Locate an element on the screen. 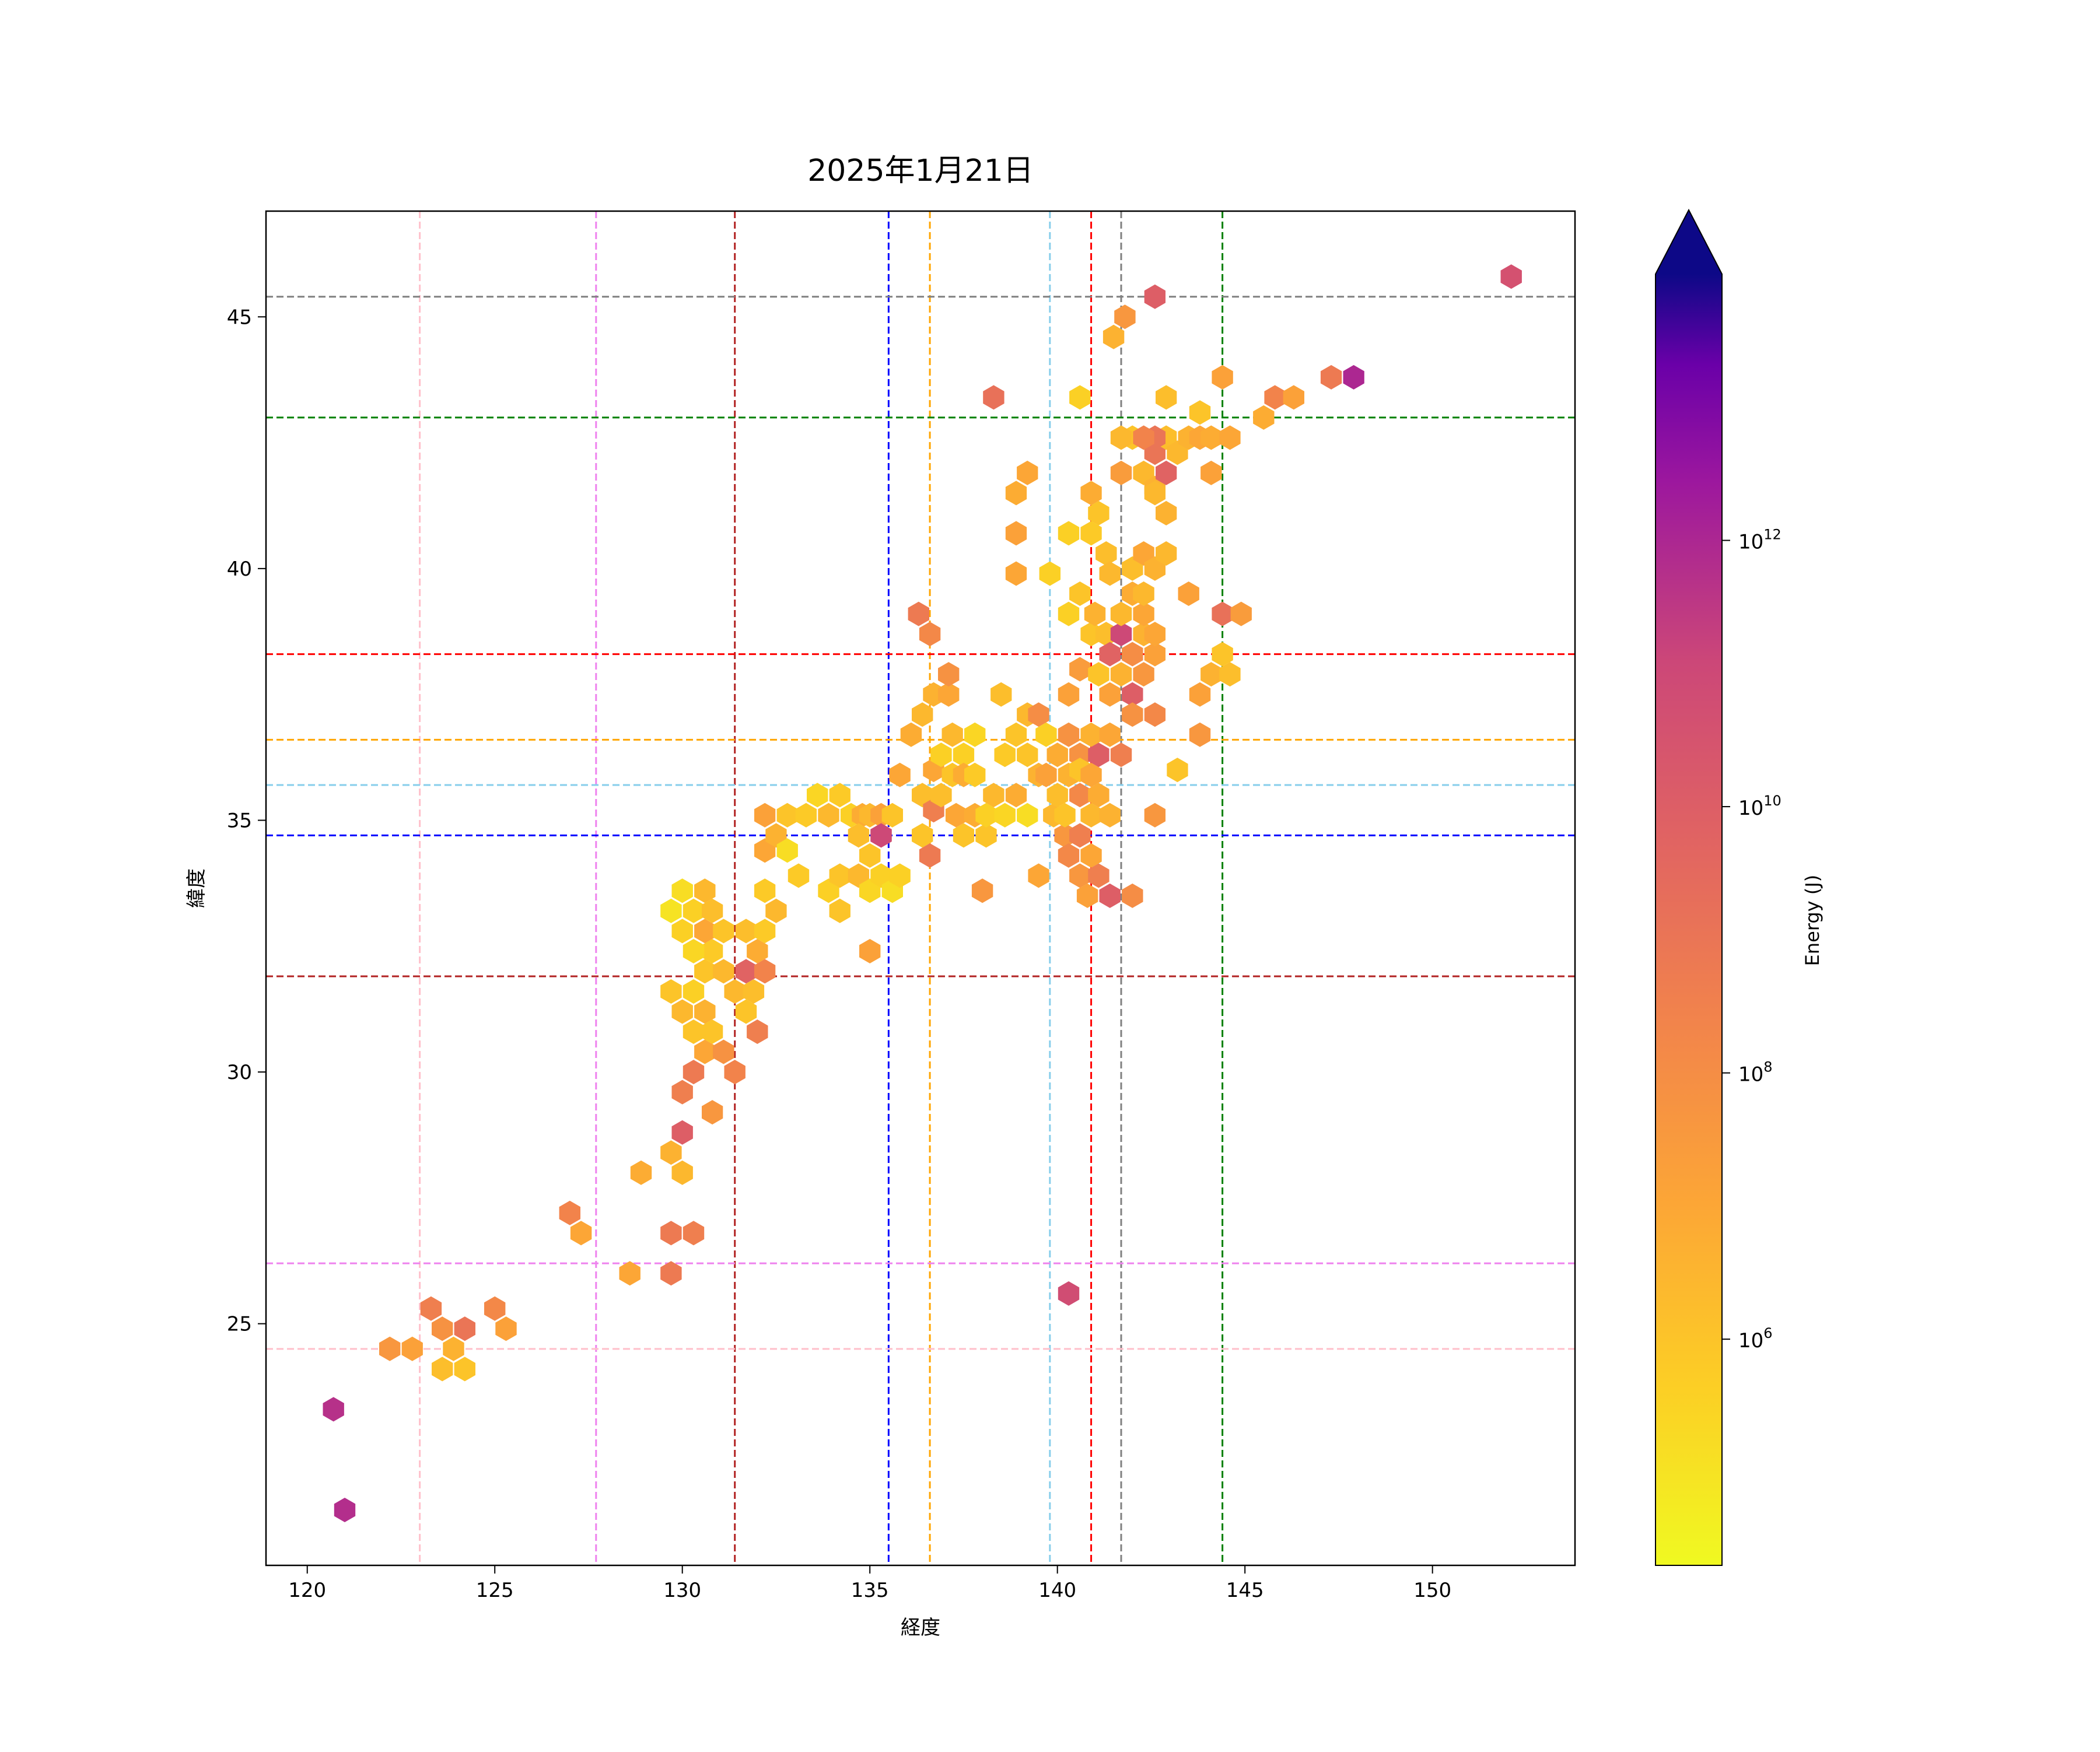 The width and height of the screenshot is (2100, 1752). colorbar-tick-label: 108 is located at coordinates (1755, 1073).